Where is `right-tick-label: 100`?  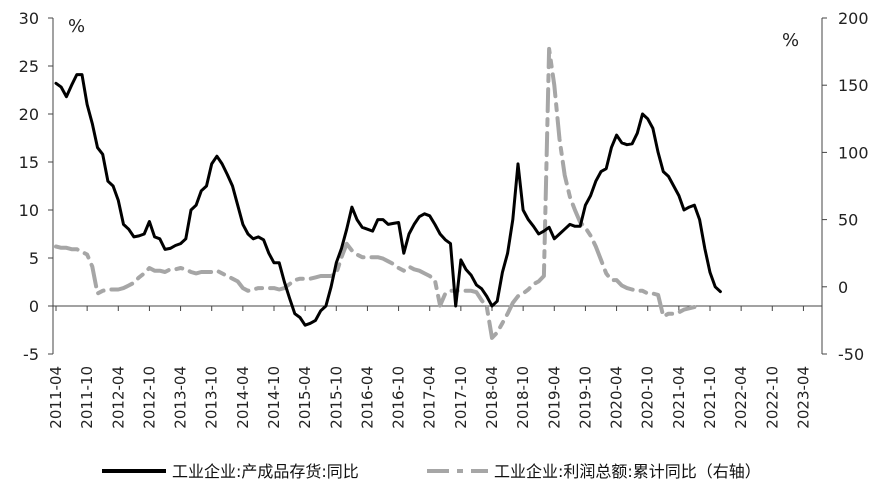
right-tick-label: 100 is located at coordinates (853, 152).